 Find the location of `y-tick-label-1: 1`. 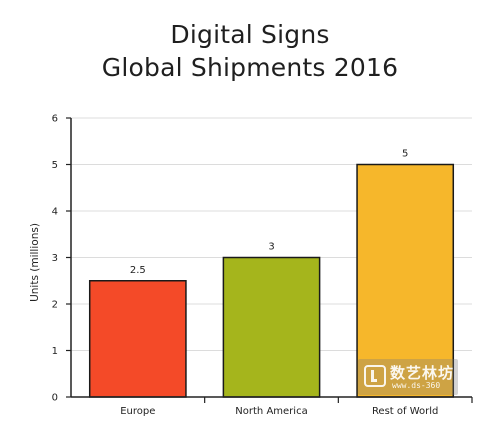

y-tick-label-1: 1 is located at coordinates (55, 351).